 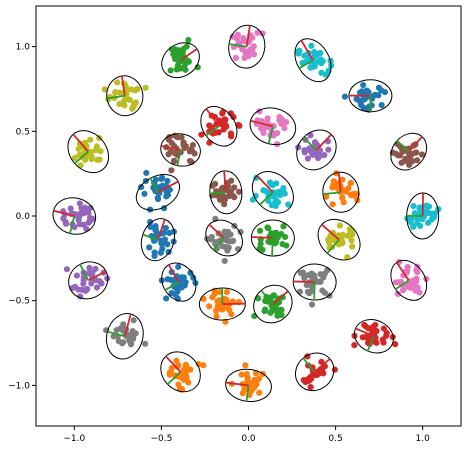 What do you see at coordinates (423, 439) in the screenshot?
I see `x-tick-label: 1.0` at bounding box center [423, 439].